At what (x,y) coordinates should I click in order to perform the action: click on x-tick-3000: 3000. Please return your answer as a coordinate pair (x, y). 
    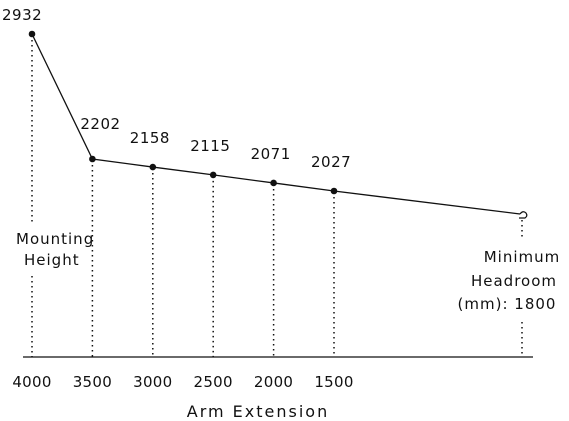
    Looking at the image, I should click on (152, 382).